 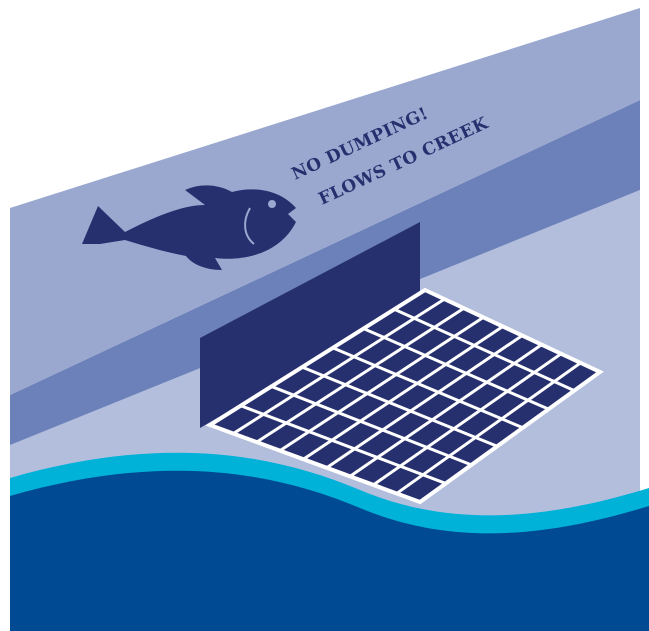 What do you see at coordinates (272, 204) in the screenshot?
I see `fish-eye` at bounding box center [272, 204].